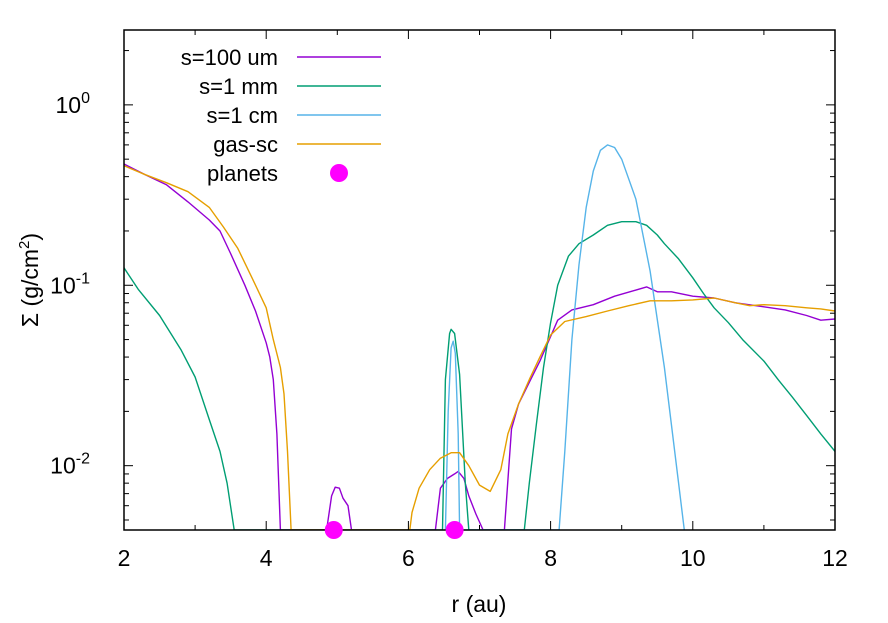 This screenshot has width=888, height=623. I want to click on y-tick-labels: 10⁰ 10⁻¹ 10⁻², so click(70, 284).